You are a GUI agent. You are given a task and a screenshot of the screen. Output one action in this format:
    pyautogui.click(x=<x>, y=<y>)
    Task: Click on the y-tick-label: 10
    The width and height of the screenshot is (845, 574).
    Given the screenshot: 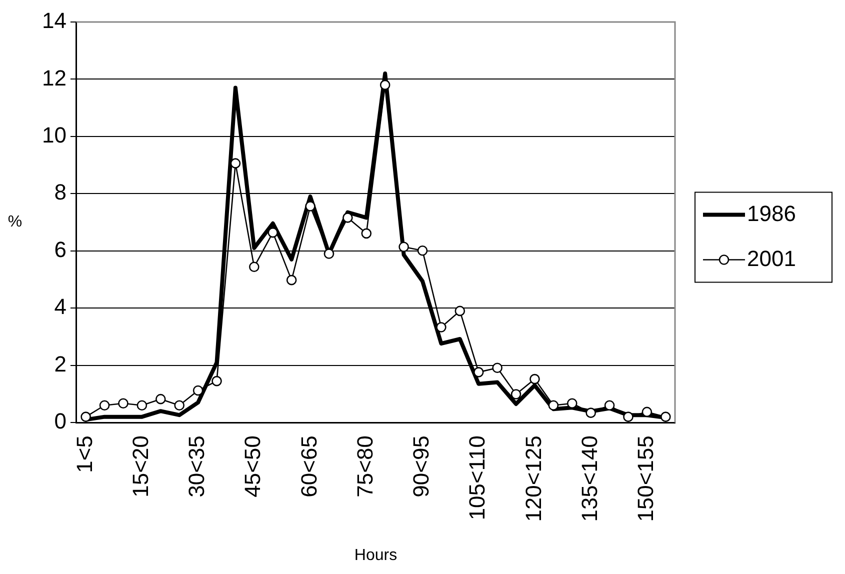 What is the action you would take?
    pyautogui.click(x=54, y=135)
    